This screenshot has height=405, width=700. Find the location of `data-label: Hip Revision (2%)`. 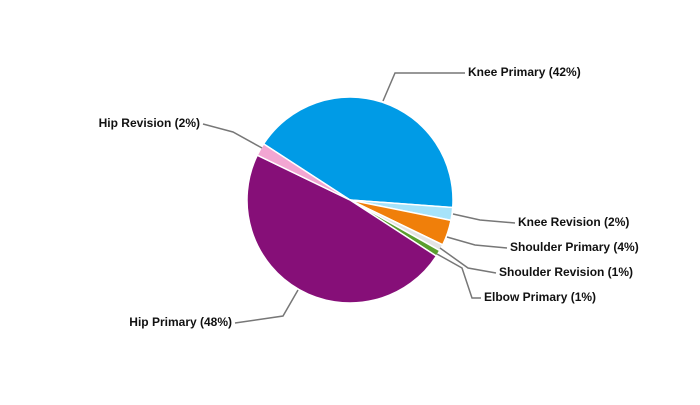

data-label: Hip Revision (2%) is located at coordinates (149, 123).